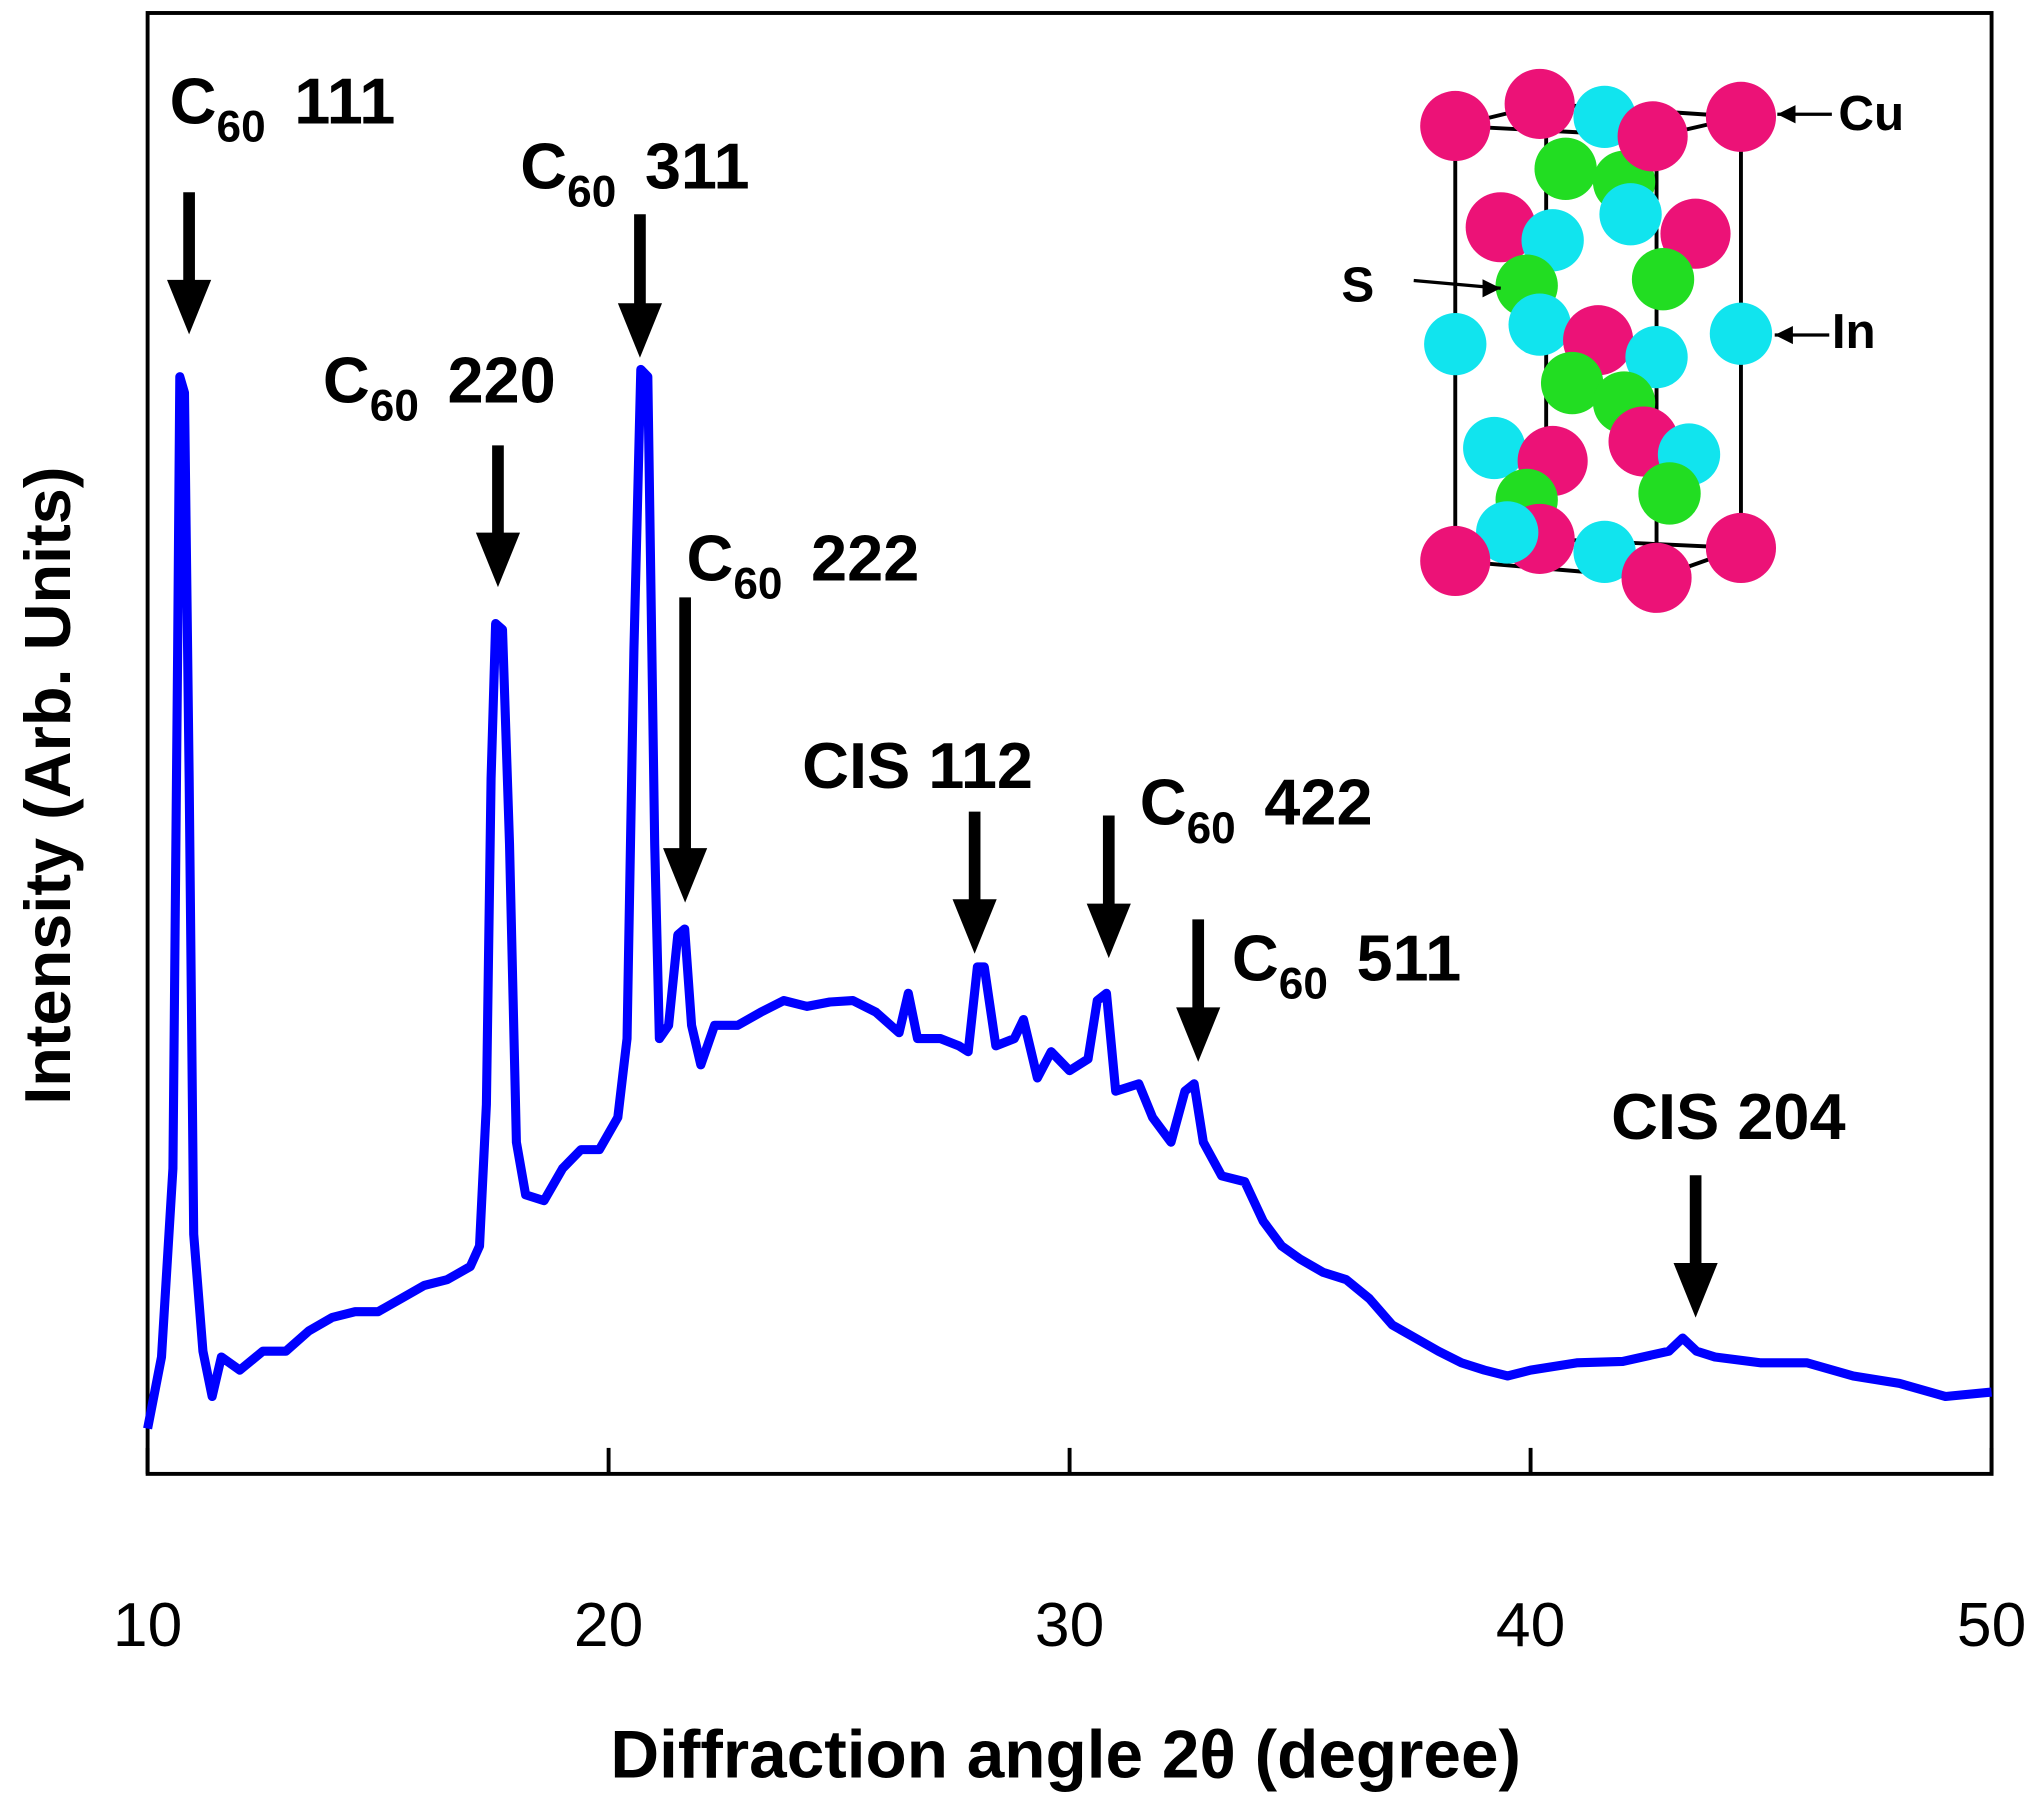 The width and height of the screenshot is (2034, 1818). What do you see at coordinates (697, 165) in the screenshot?
I see `peak-label-part: 311` at bounding box center [697, 165].